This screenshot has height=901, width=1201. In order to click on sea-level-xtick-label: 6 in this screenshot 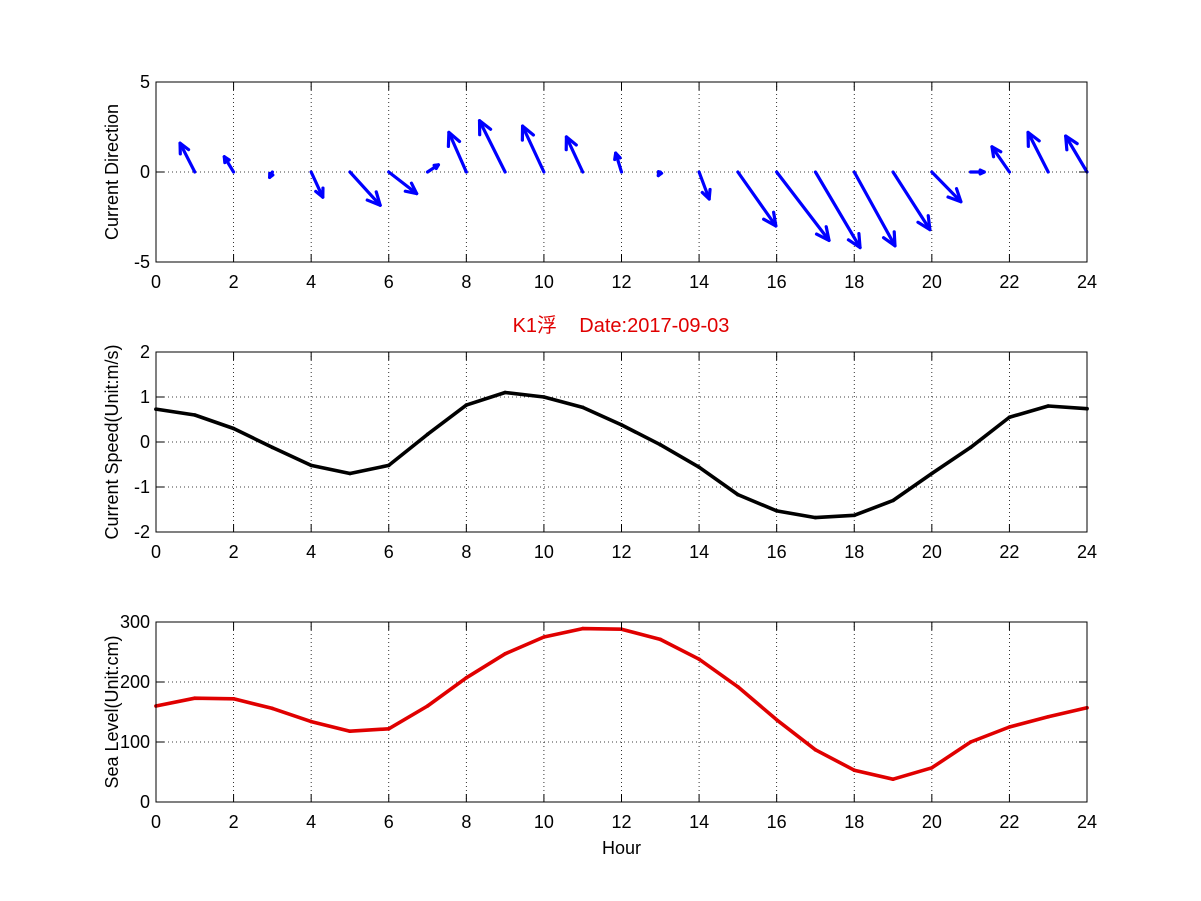, I will do `click(389, 822)`.